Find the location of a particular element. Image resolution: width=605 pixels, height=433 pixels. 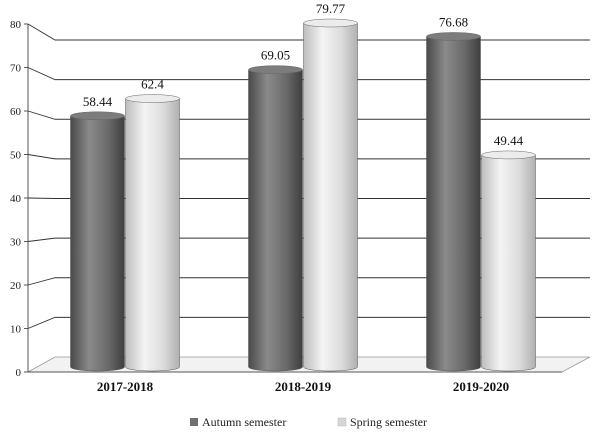

x-tick-label: 2019-2020 is located at coordinates (481, 386).